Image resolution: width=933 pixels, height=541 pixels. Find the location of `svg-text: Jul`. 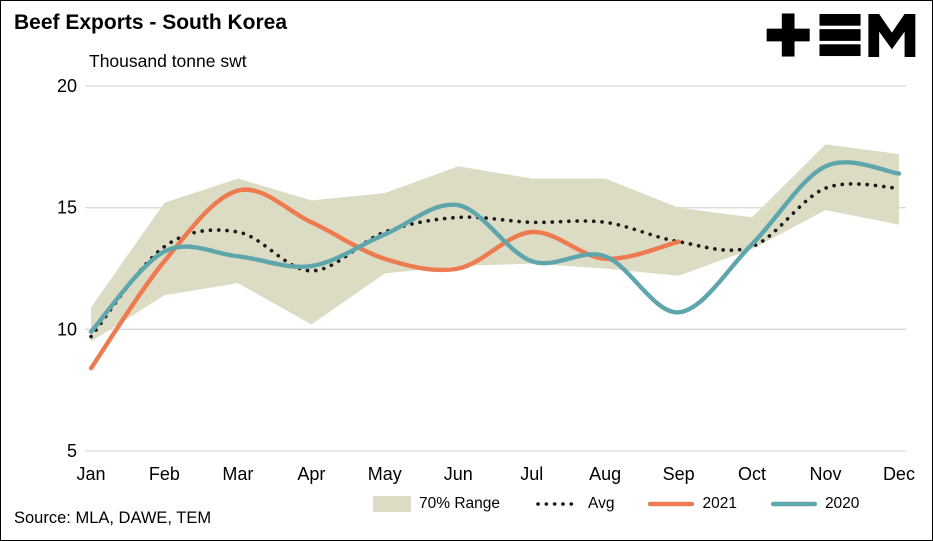

svg-text: Jul is located at coordinates (531, 474).